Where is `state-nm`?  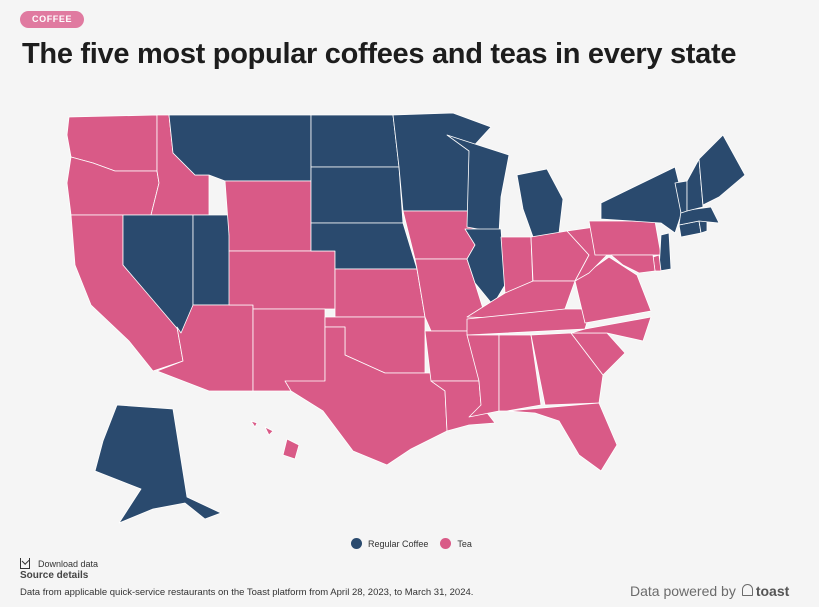 state-nm is located at coordinates (289, 350).